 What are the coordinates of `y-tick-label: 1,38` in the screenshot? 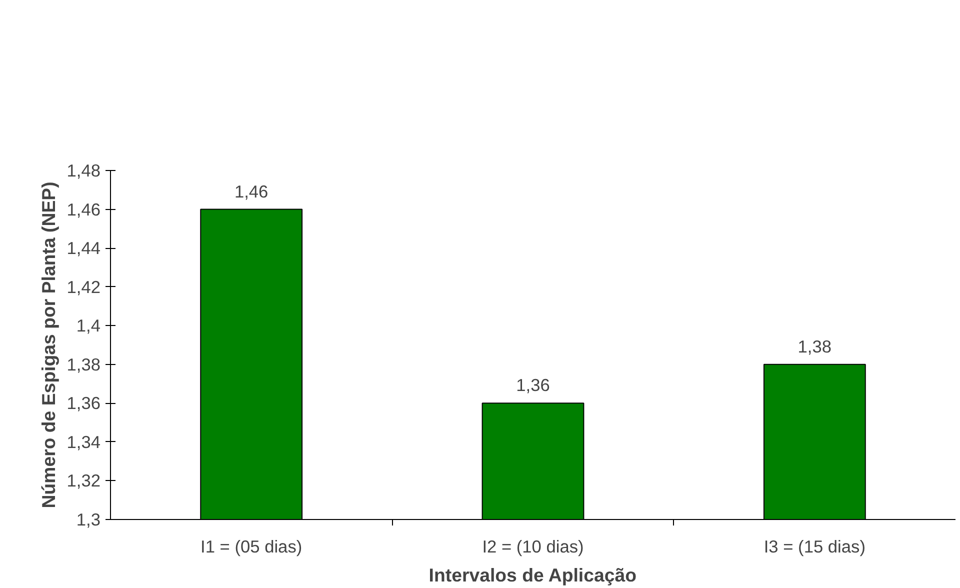 It's located at (83, 364).